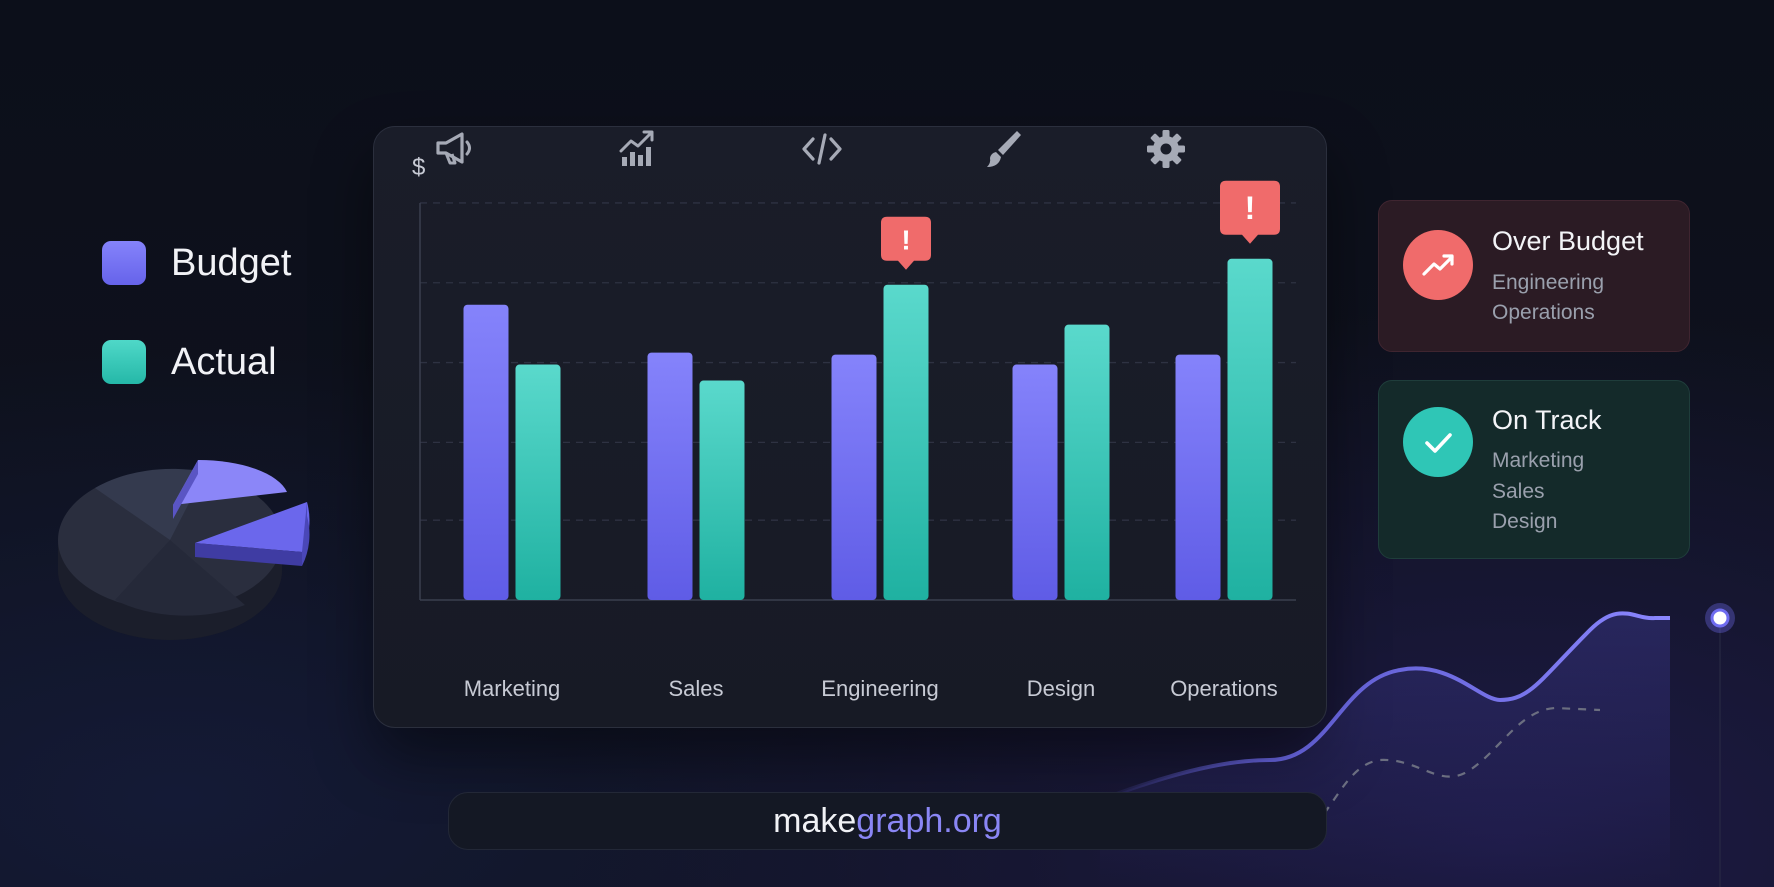 This screenshot has width=1774, height=887. I want to click on bar-budget-sales, so click(670, 476).